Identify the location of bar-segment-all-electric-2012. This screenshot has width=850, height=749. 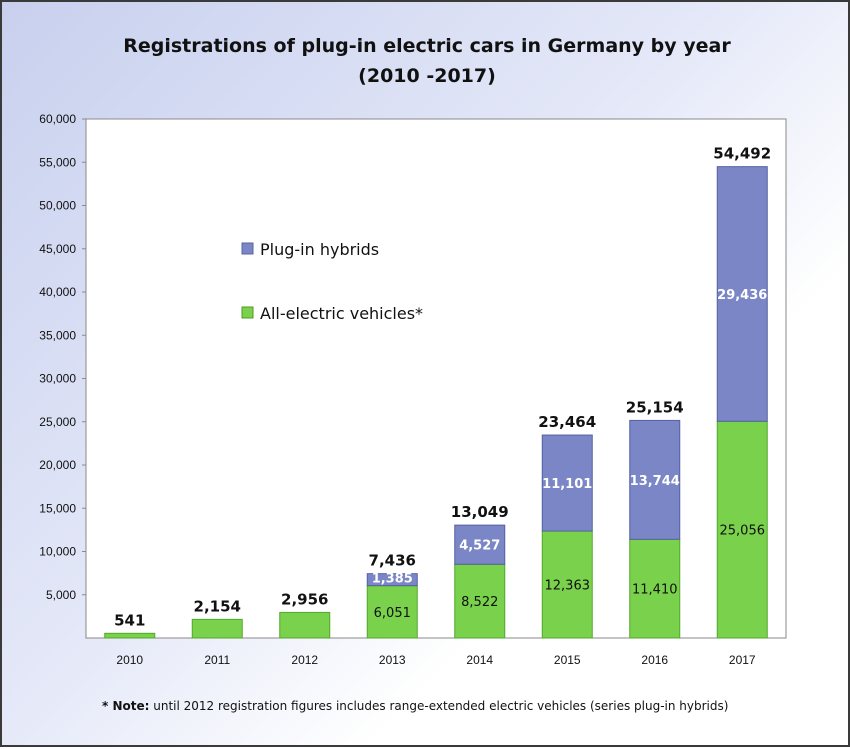
(305, 625).